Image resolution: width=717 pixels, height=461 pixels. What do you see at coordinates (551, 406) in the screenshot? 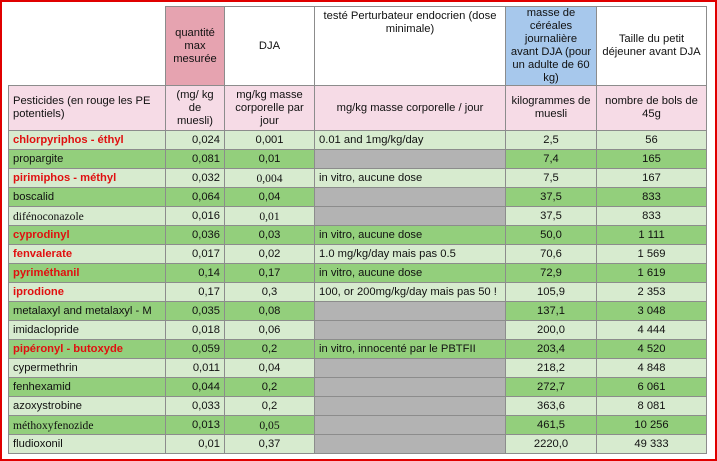
I see `cell-masse: 363,6` at bounding box center [551, 406].